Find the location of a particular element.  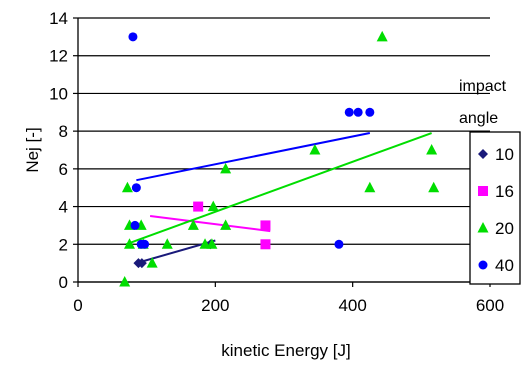

y-tick-label-10: 10 is located at coordinates (58, 93).